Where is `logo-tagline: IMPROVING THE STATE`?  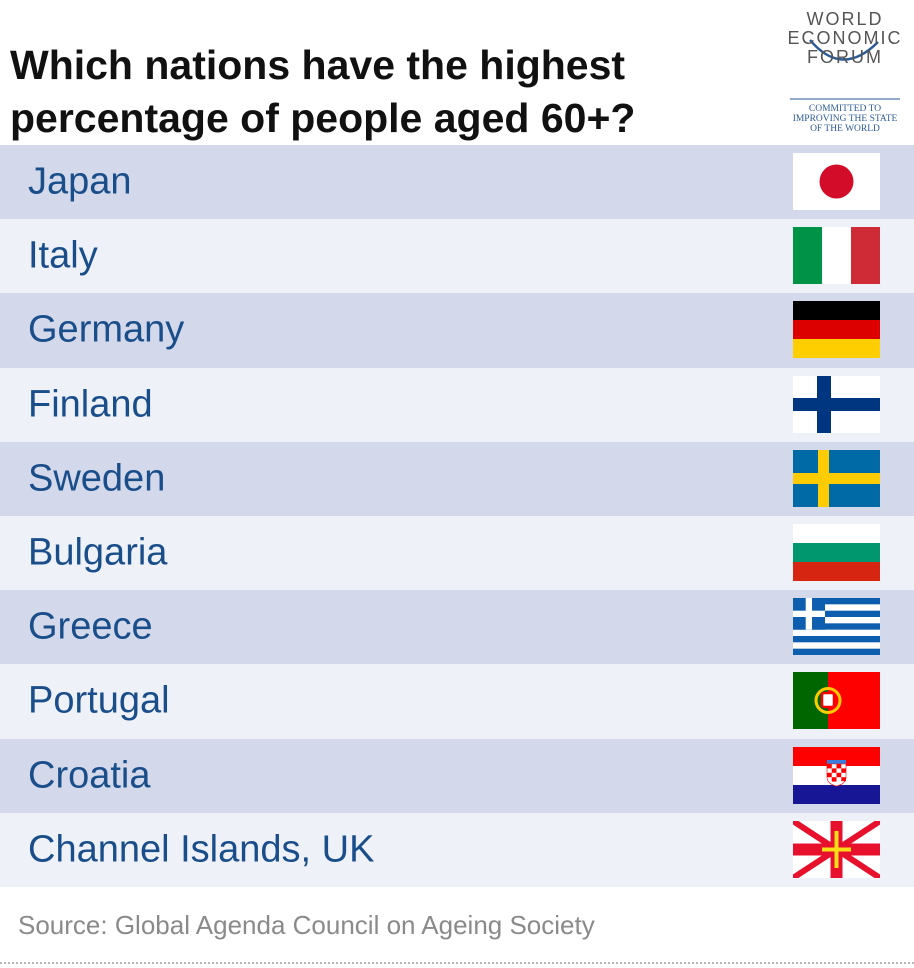
logo-tagline: IMPROVING THE STATE is located at coordinates (845, 119).